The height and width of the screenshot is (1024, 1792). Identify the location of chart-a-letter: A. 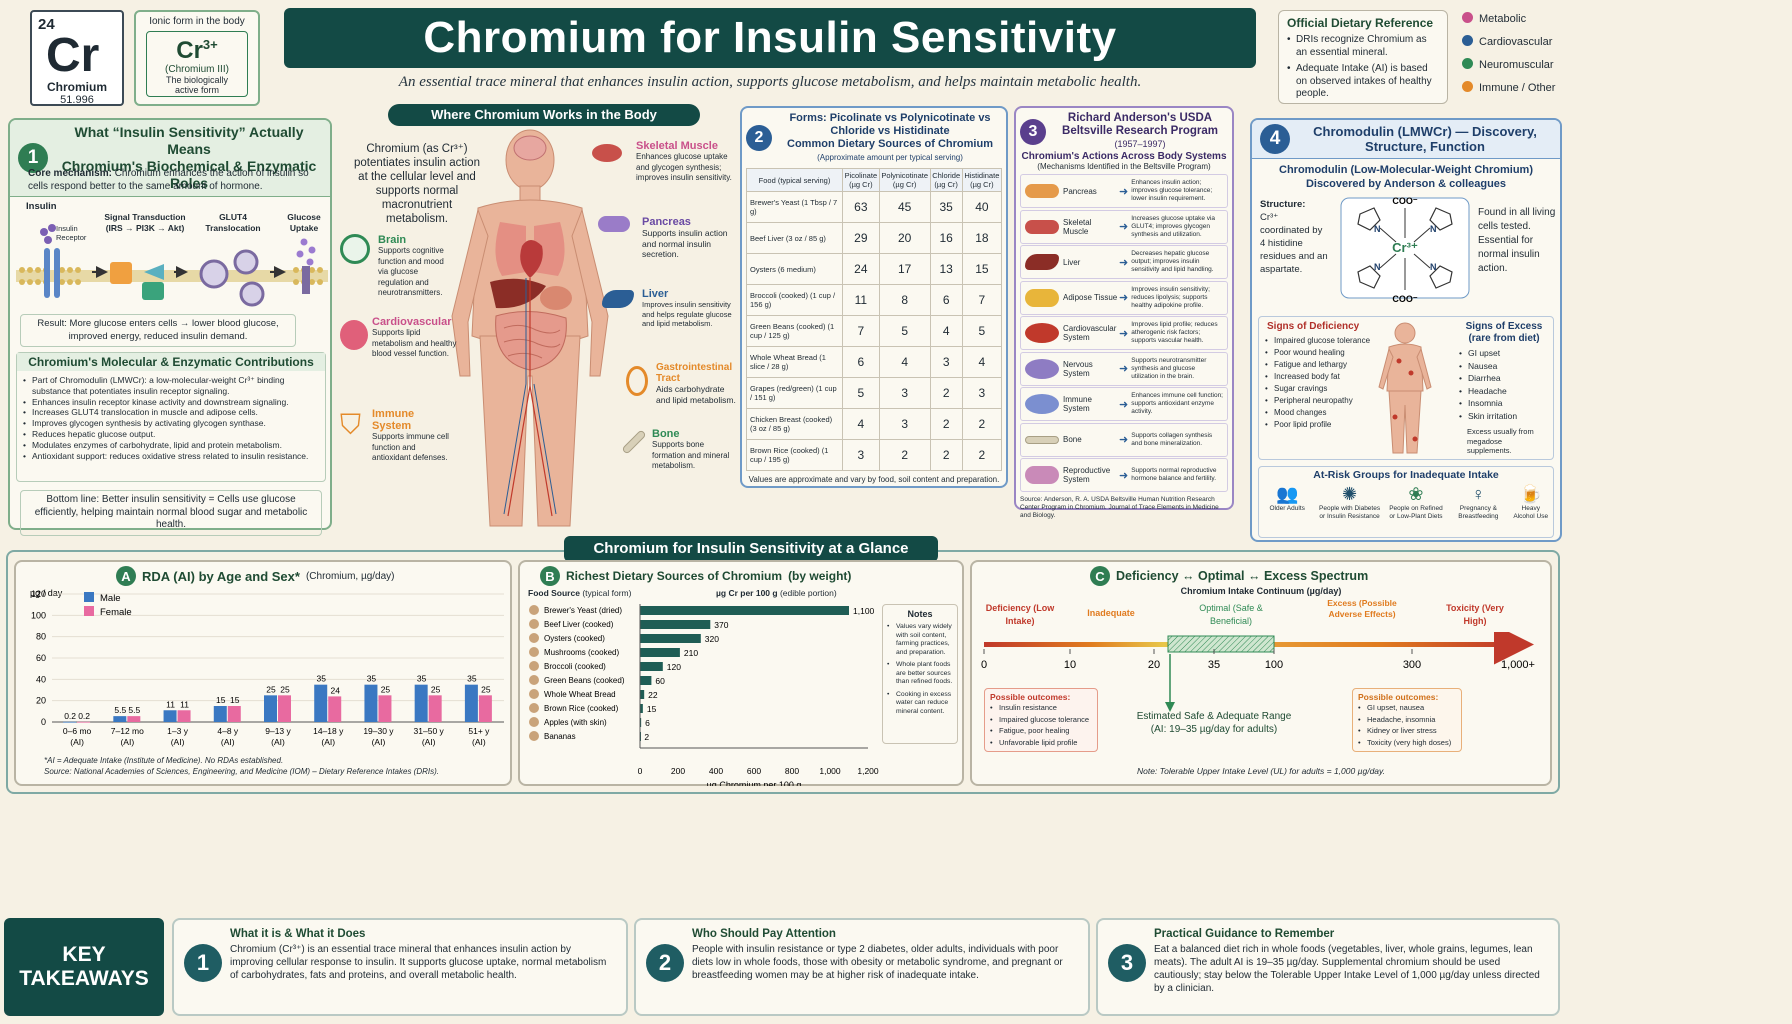
(126, 576).